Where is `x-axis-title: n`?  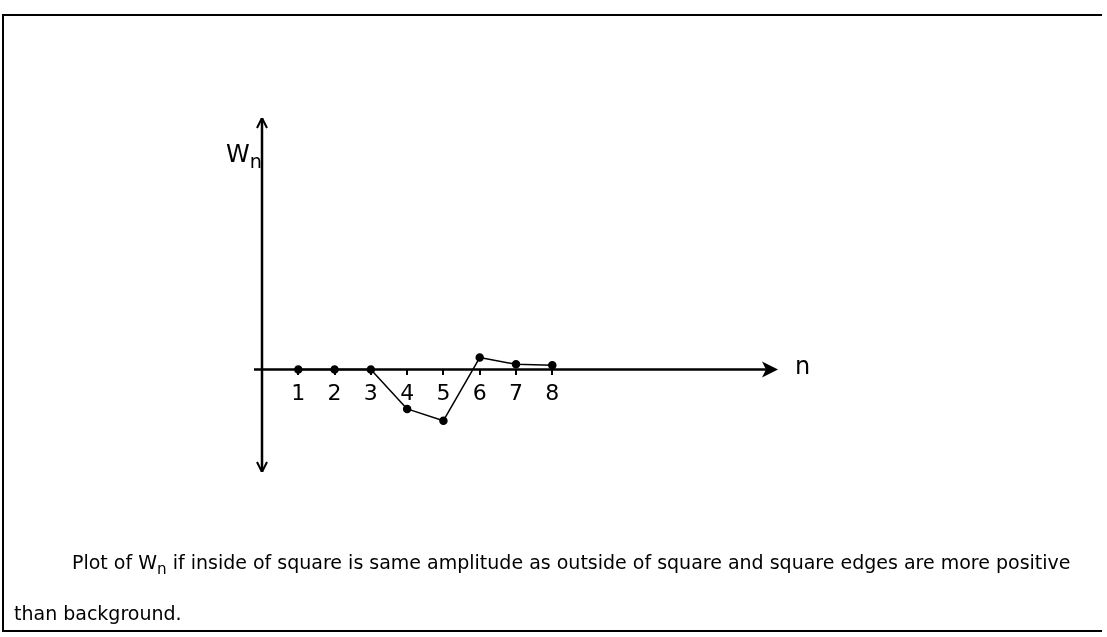
x-axis-title: n is located at coordinates (803, 366).